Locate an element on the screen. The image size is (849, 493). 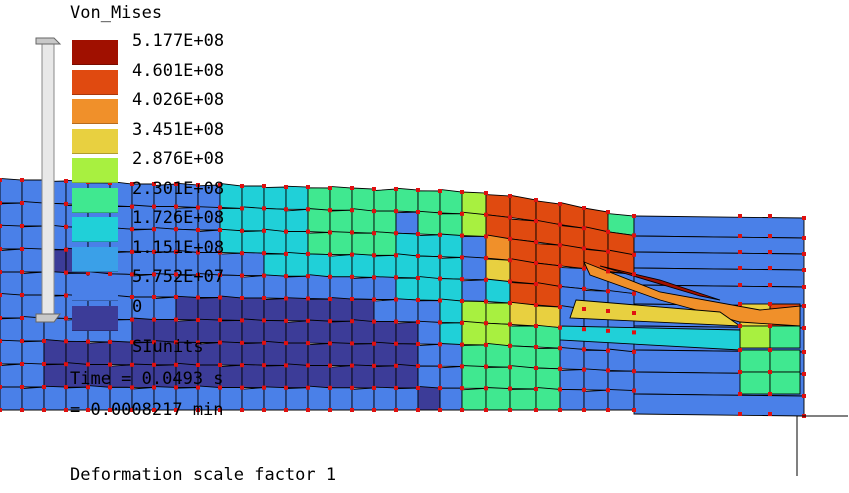
units-label: SIunits is located at coordinates (168, 347).